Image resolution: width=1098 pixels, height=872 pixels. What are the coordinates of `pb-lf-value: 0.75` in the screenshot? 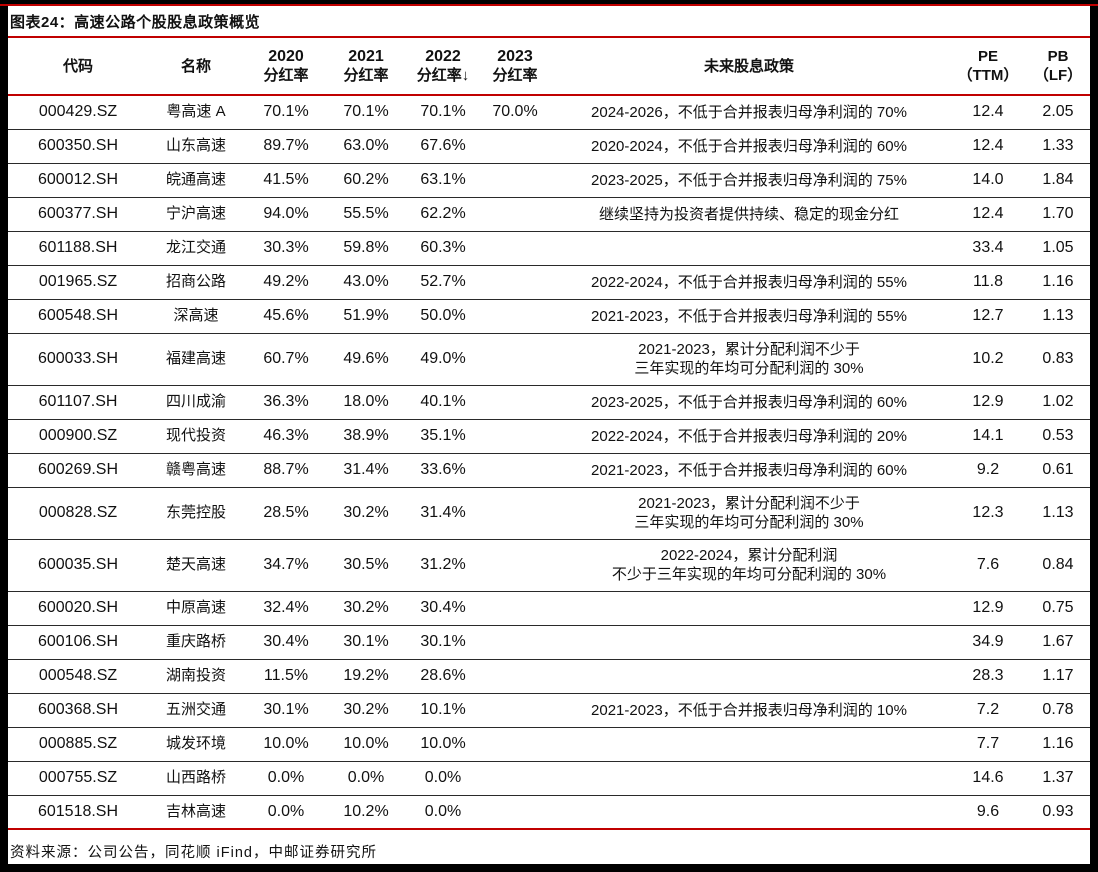 It's located at (1058, 608).